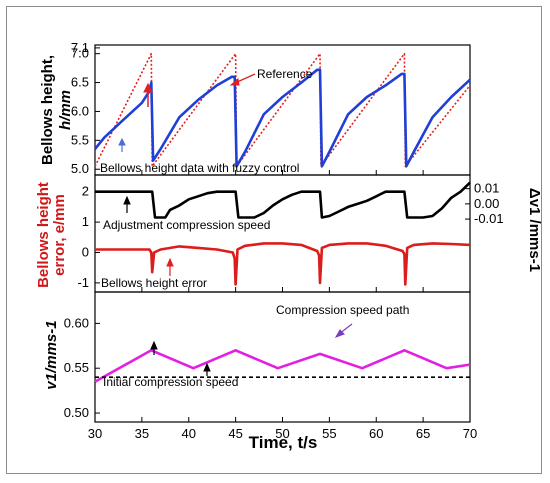  What do you see at coordinates (80, 110) in the screenshot?
I see `y-tick-label: 6.0` at bounding box center [80, 110].